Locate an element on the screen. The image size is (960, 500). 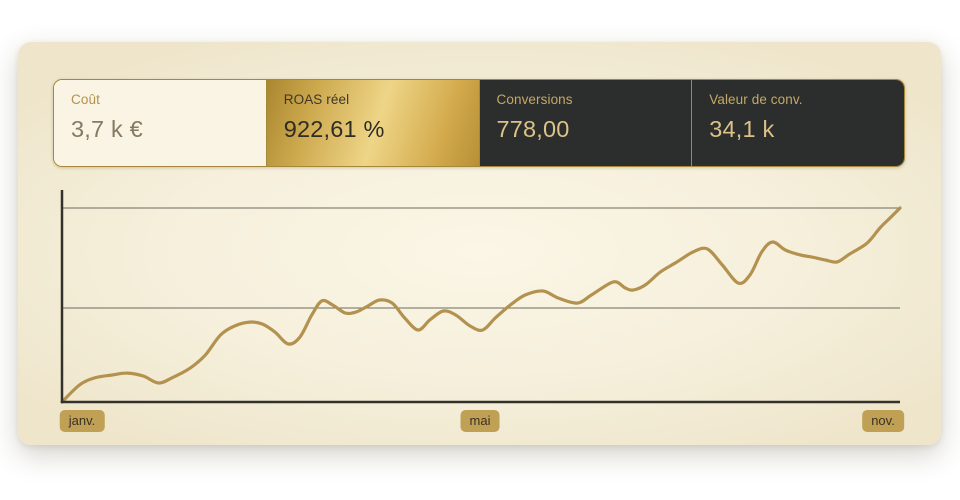
x-tick-nov: nov. is located at coordinates (883, 421).